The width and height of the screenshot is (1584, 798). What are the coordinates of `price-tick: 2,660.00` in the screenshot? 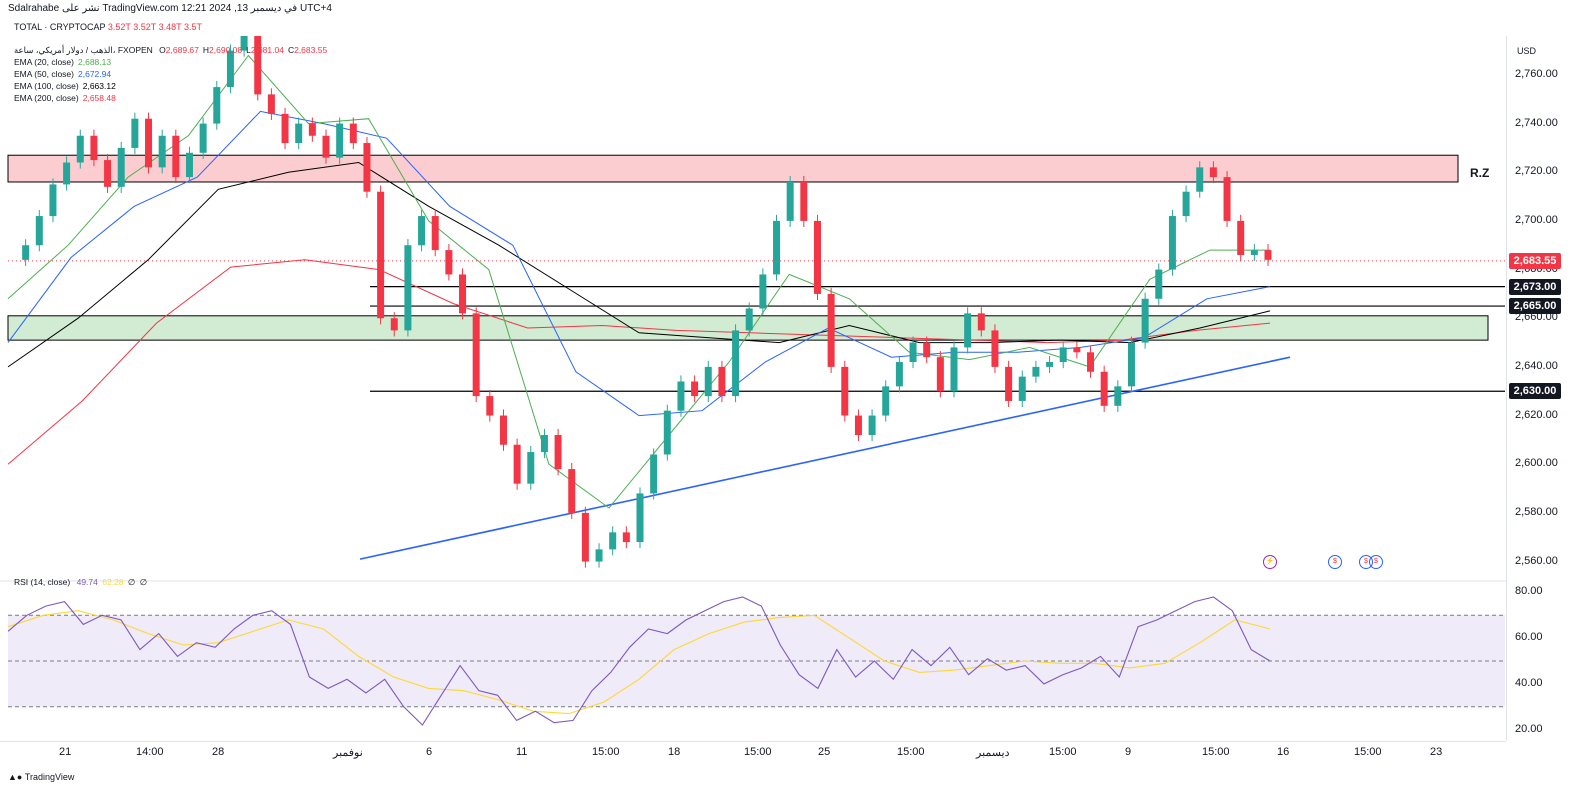 It's located at (1536, 317).